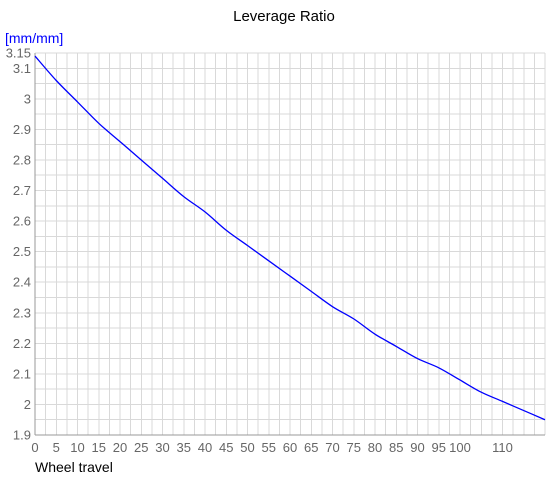 Image resolution: width=550 pixels, height=483 pixels. Describe the element at coordinates (56, 447) in the screenshot. I see `x-tick-label: 5` at that location.